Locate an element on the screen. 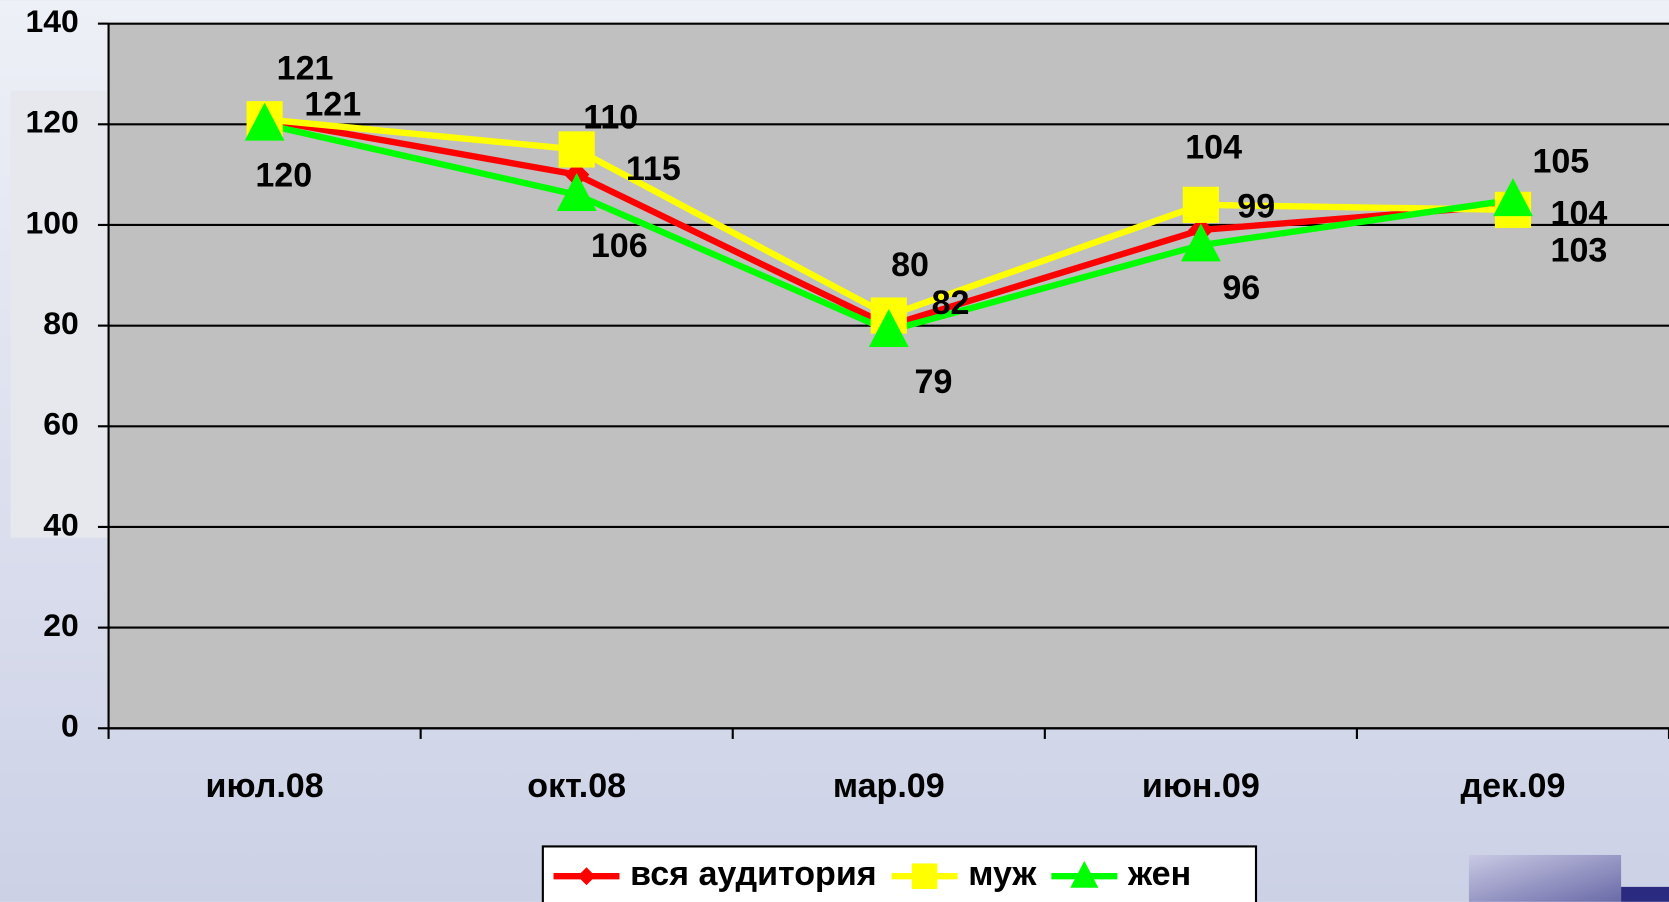  data-label: 110 is located at coordinates (610, 117).